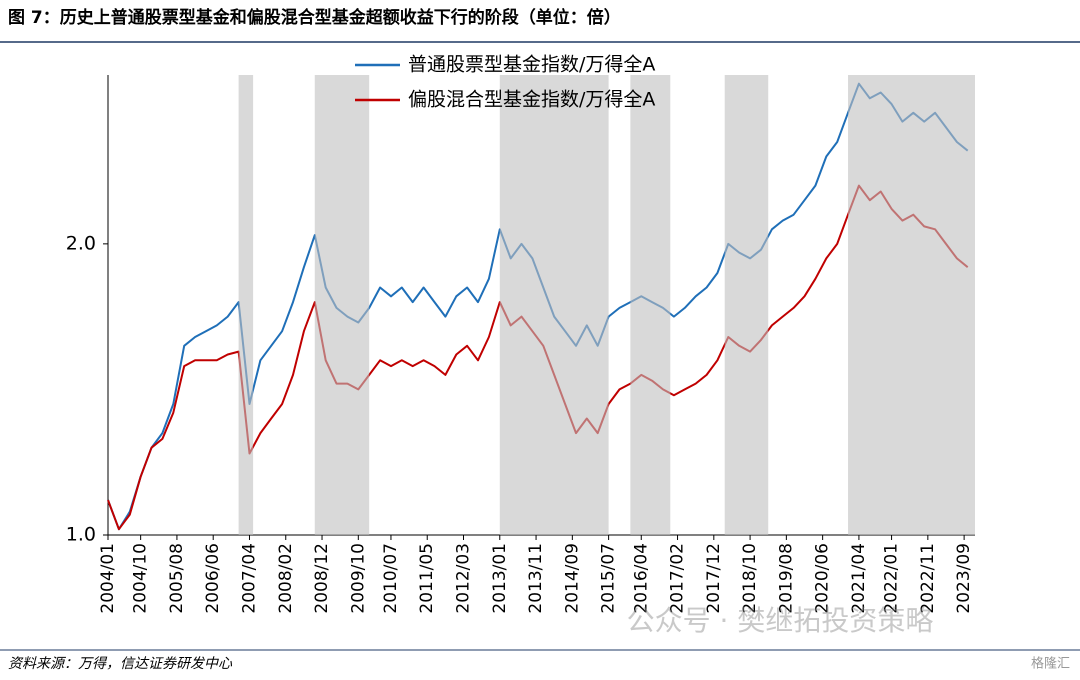  What do you see at coordinates (572, 578) in the screenshot?
I see `x-tick-label: 2014/09` at bounding box center [572, 578].